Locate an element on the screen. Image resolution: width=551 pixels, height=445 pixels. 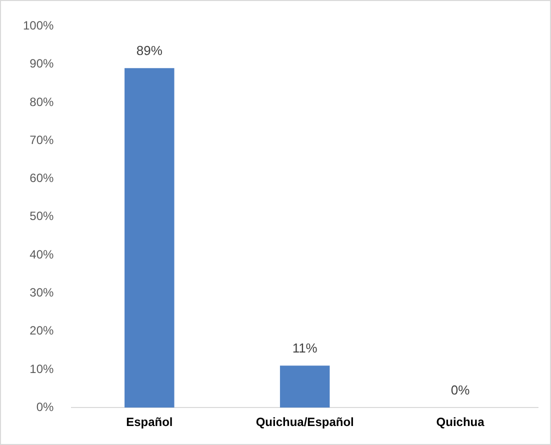
data-label: 0% is located at coordinates (460, 390).